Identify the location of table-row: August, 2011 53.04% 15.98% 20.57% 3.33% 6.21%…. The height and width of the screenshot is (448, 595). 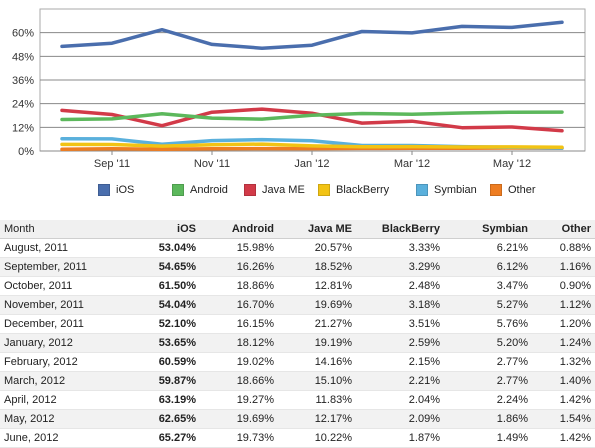
(297, 248).